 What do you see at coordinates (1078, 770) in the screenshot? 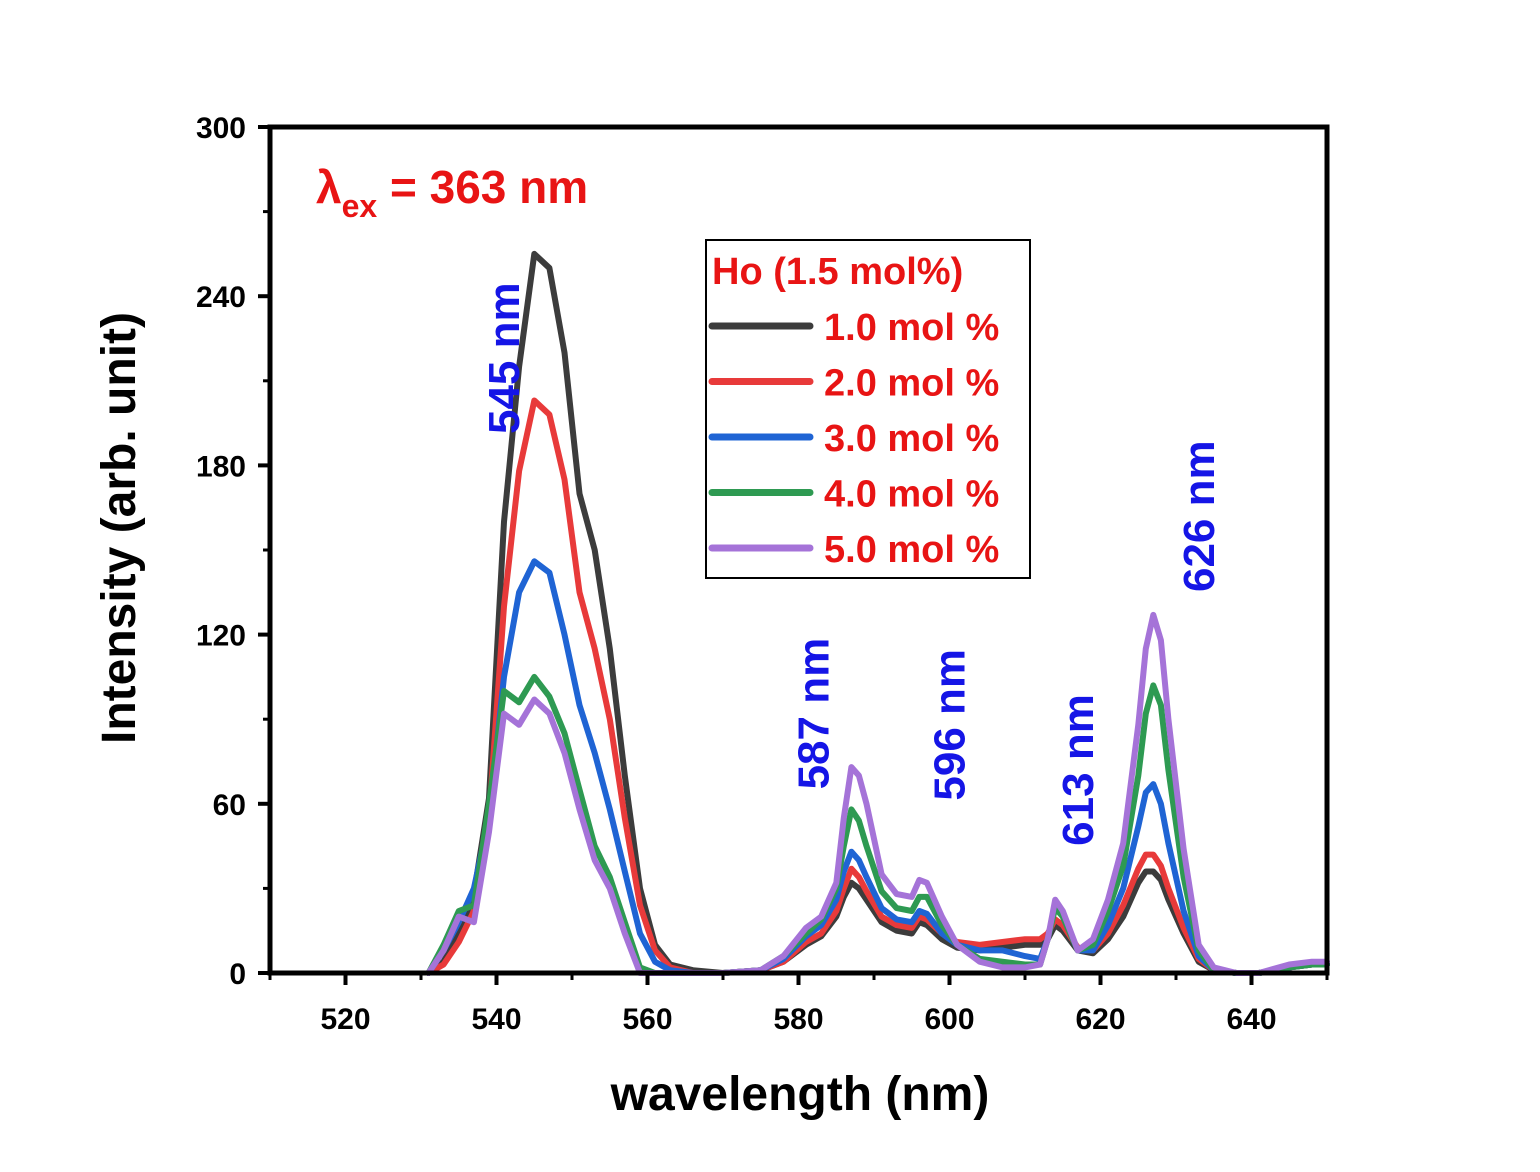
I see `peak-label-4: 613 nm` at bounding box center [1078, 770].